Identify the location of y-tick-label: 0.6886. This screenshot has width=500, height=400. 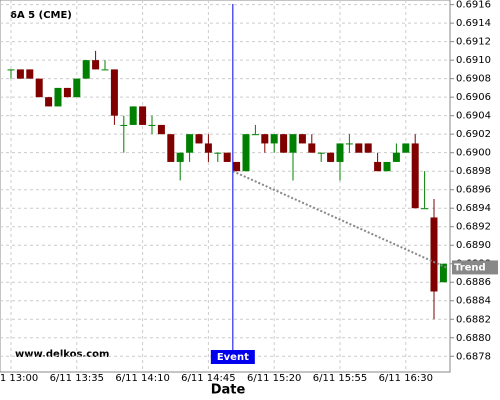
(473, 282).